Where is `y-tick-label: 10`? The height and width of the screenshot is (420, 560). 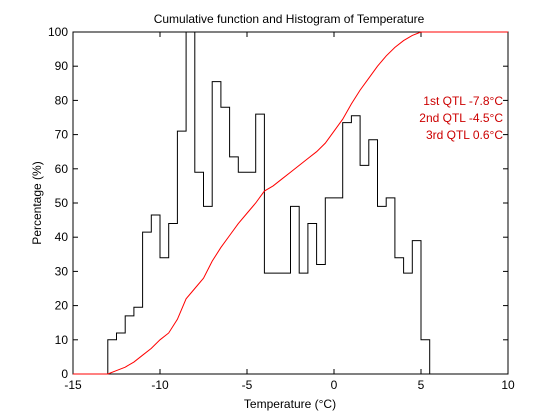 y-tick-label: 10 is located at coordinates (62, 340).